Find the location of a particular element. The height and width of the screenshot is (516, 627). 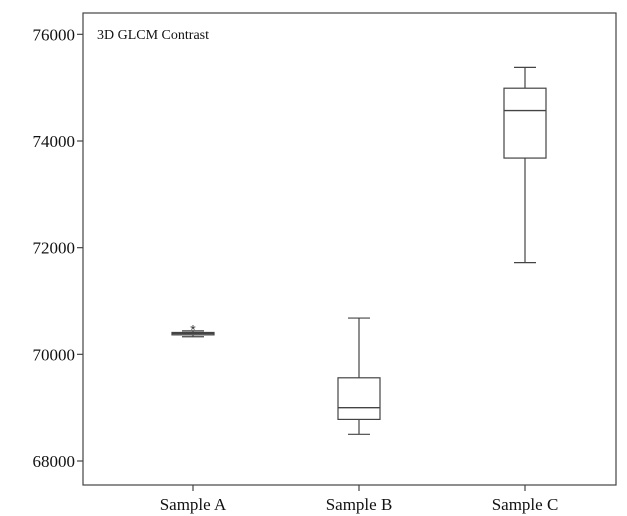

x-axis: Sample A Sample B Sample C is located at coordinates (359, 499).